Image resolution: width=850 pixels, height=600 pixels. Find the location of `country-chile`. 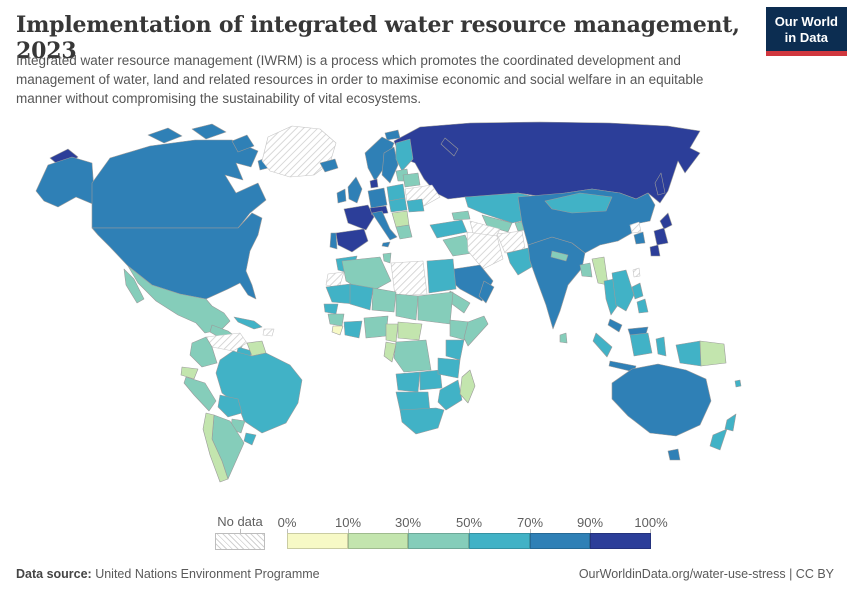

country-chile is located at coordinates (215, 447).